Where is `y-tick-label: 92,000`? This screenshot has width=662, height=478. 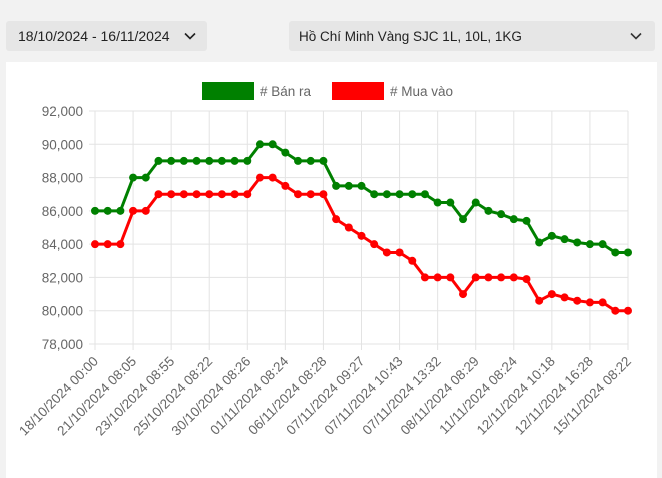
y-tick-label: 92,000 is located at coordinates (62, 111).